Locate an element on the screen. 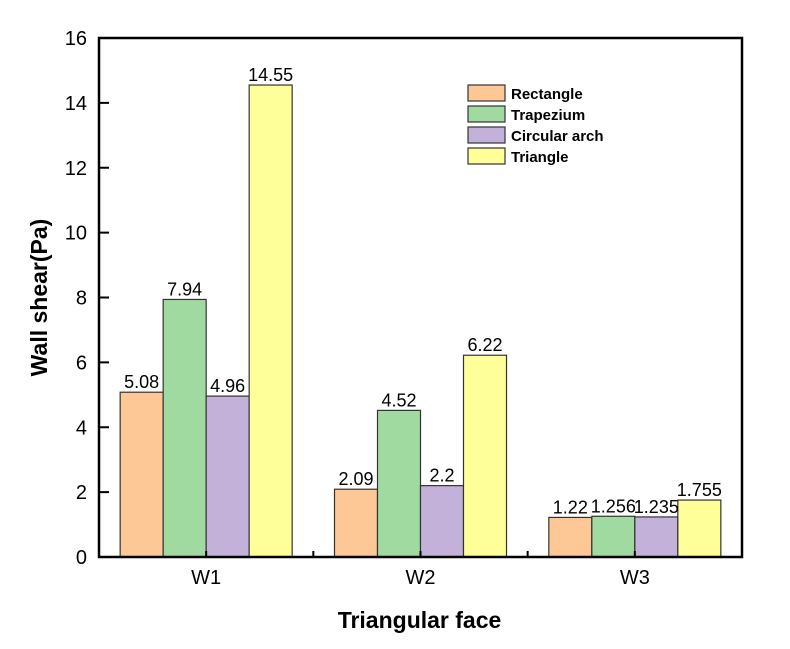 The height and width of the screenshot is (649, 790). bar-triangle-w3 is located at coordinates (699, 528).